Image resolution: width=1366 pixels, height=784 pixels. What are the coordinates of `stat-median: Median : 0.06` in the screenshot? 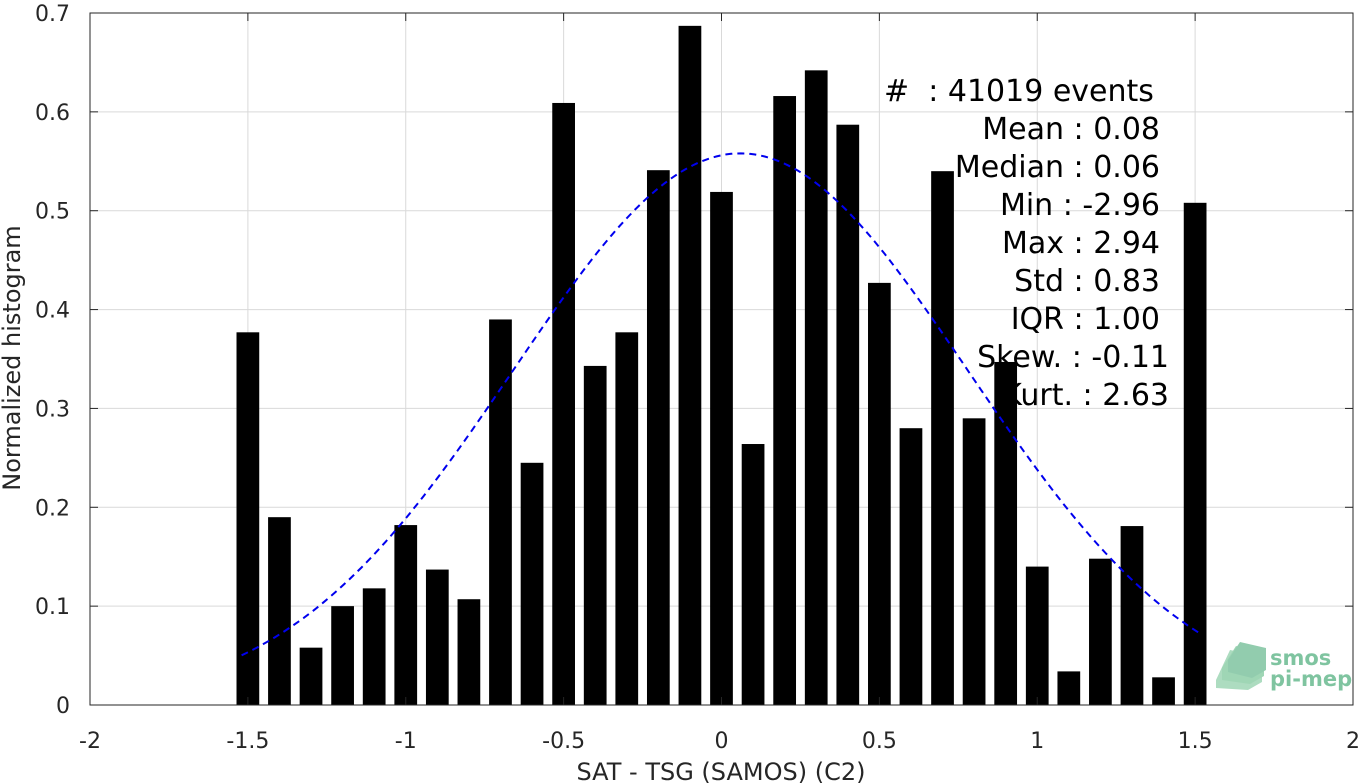 It's located at (1057, 167).